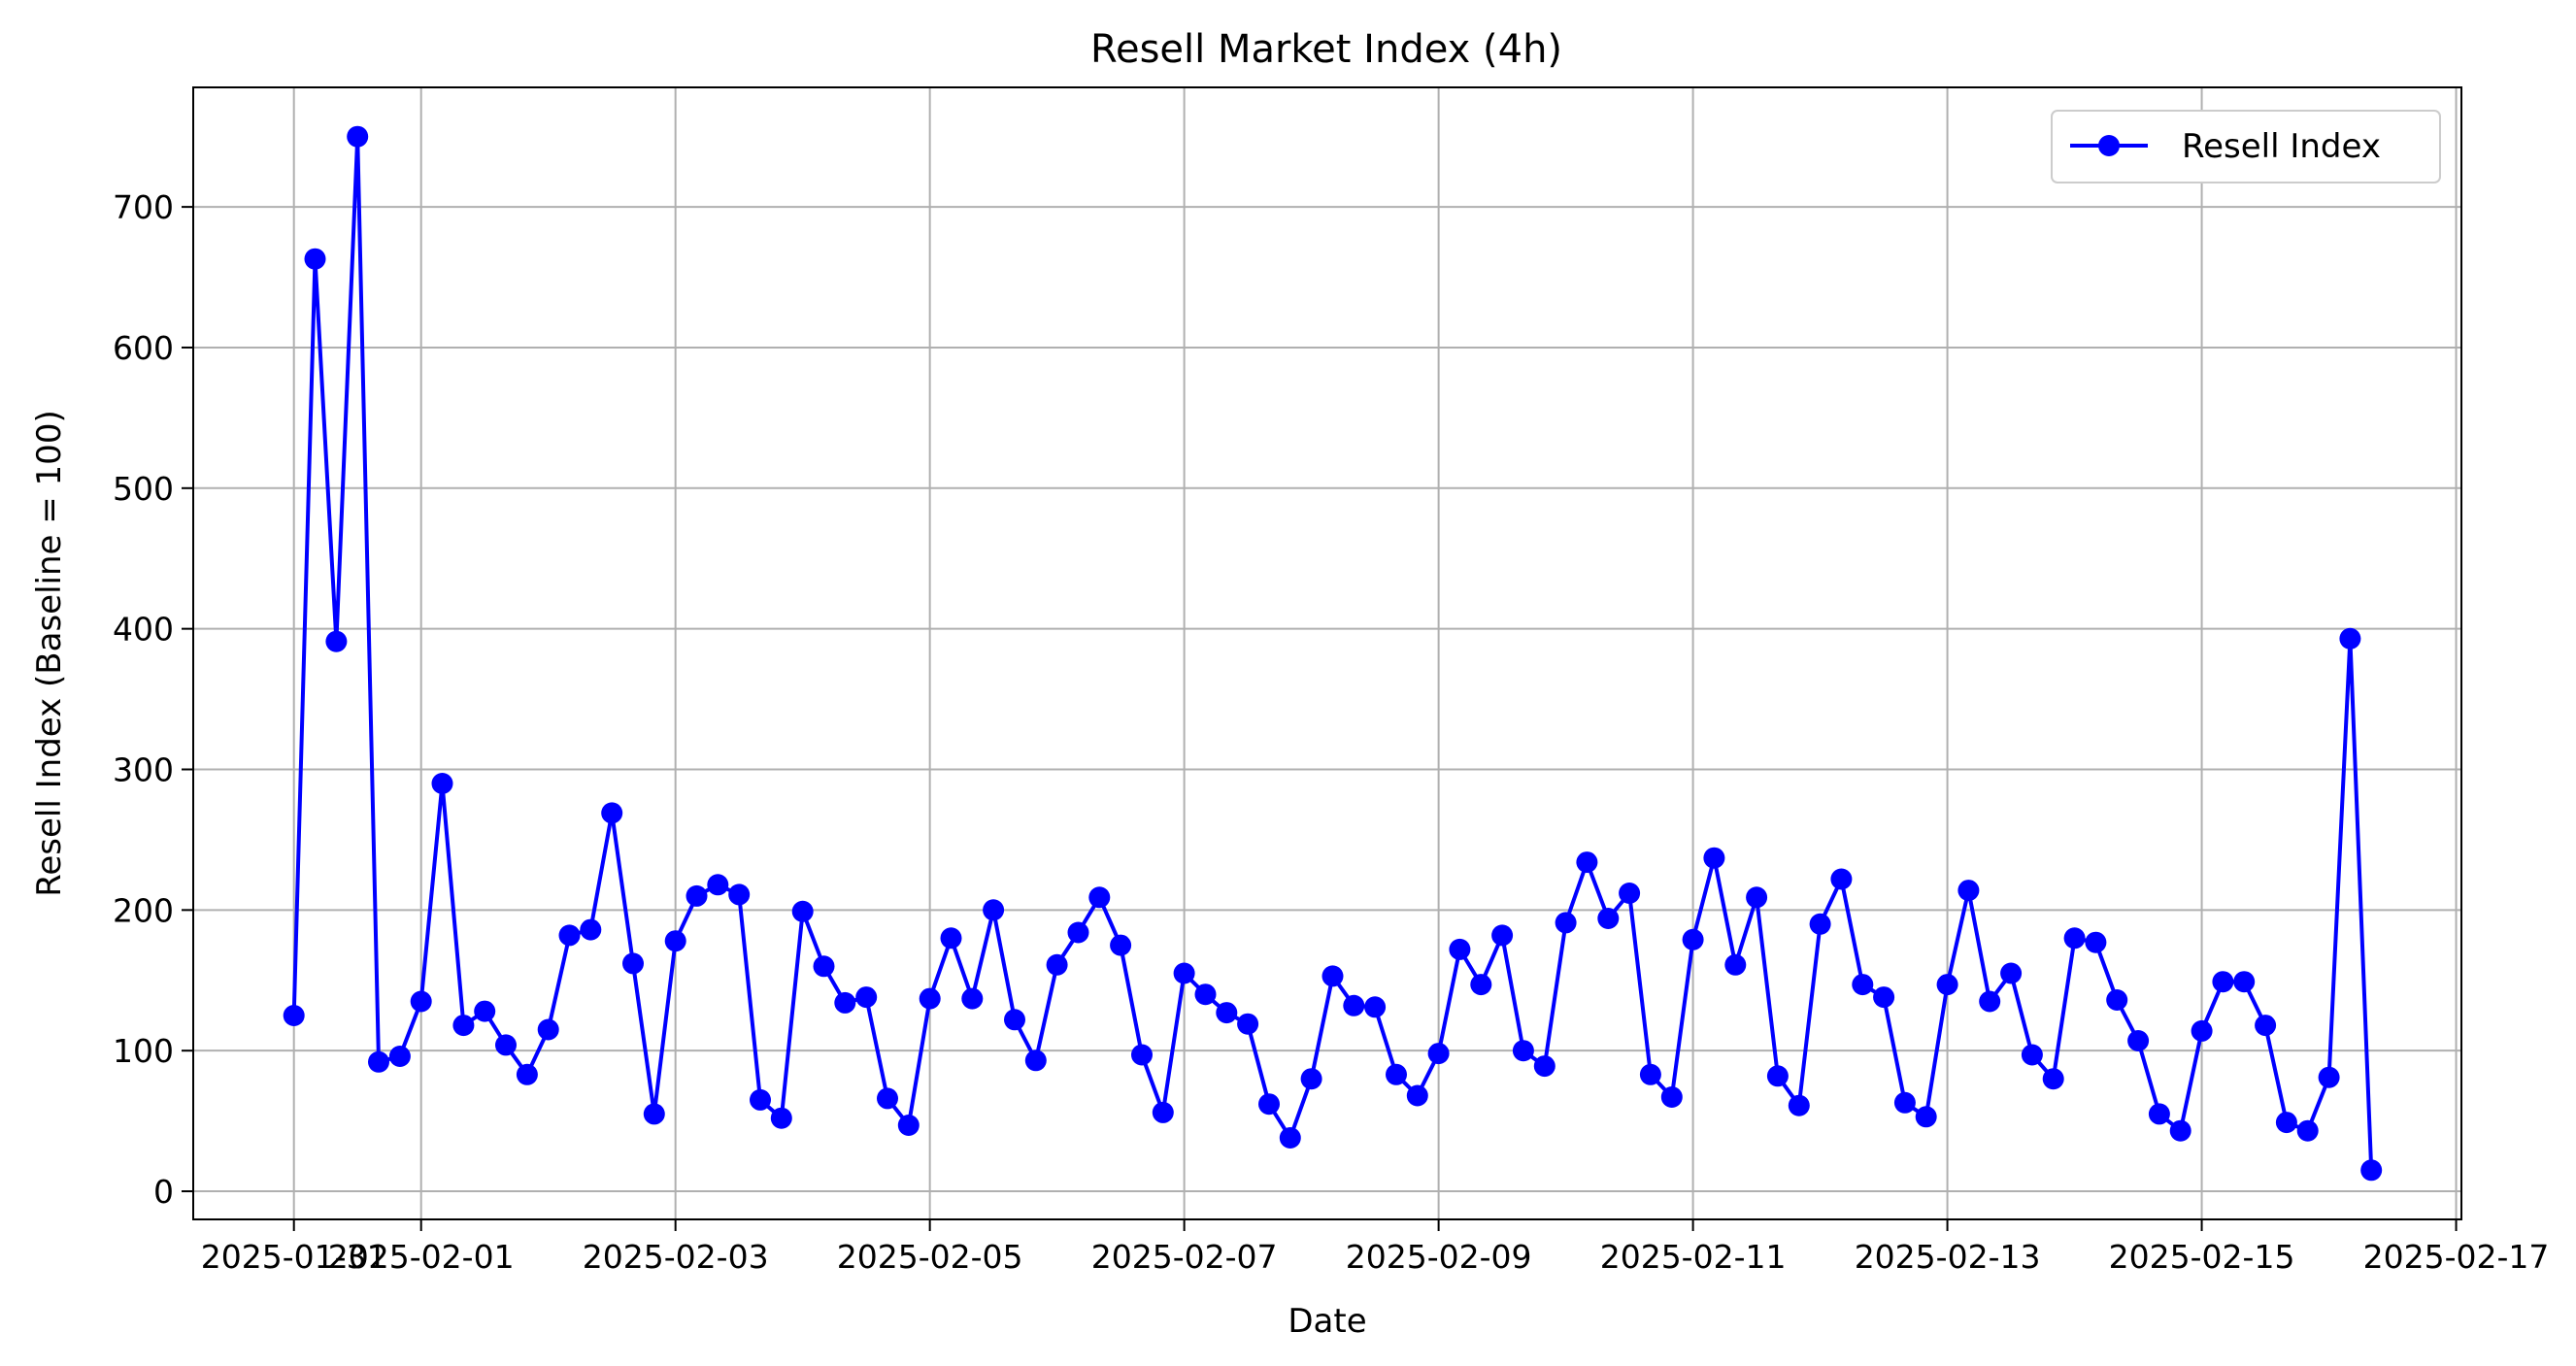 This screenshot has width=2576, height=1366. I want to click on y-tick-label: 400, so click(144, 630).